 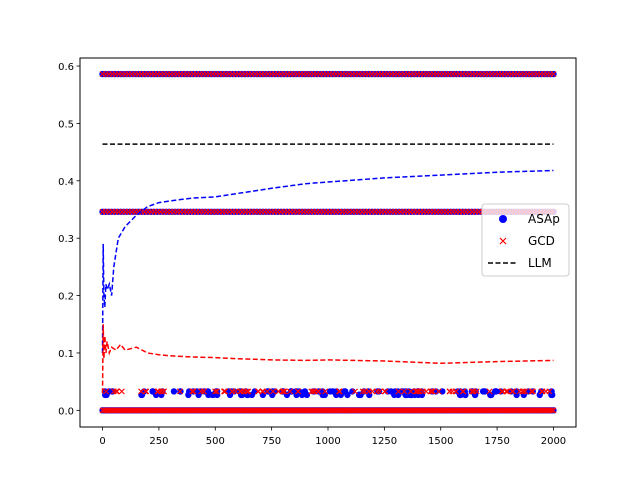 I want to click on y-tick-label: 0.3, so click(x=66, y=239).